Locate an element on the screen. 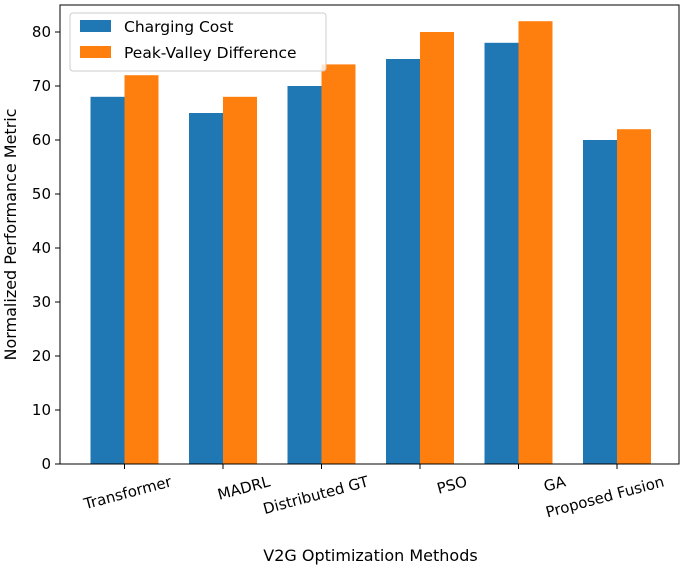 This screenshot has width=685, height=568. y-tick-label: 20 is located at coordinates (41, 356).